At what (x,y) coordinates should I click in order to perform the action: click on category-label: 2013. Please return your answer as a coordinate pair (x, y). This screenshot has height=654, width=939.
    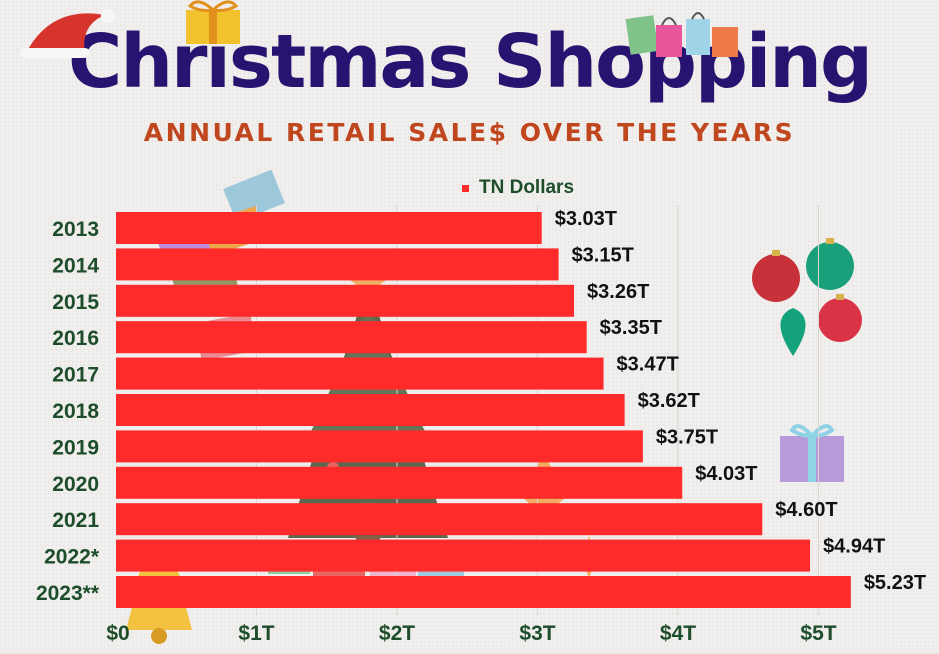
    Looking at the image, I should click on (75, 229).